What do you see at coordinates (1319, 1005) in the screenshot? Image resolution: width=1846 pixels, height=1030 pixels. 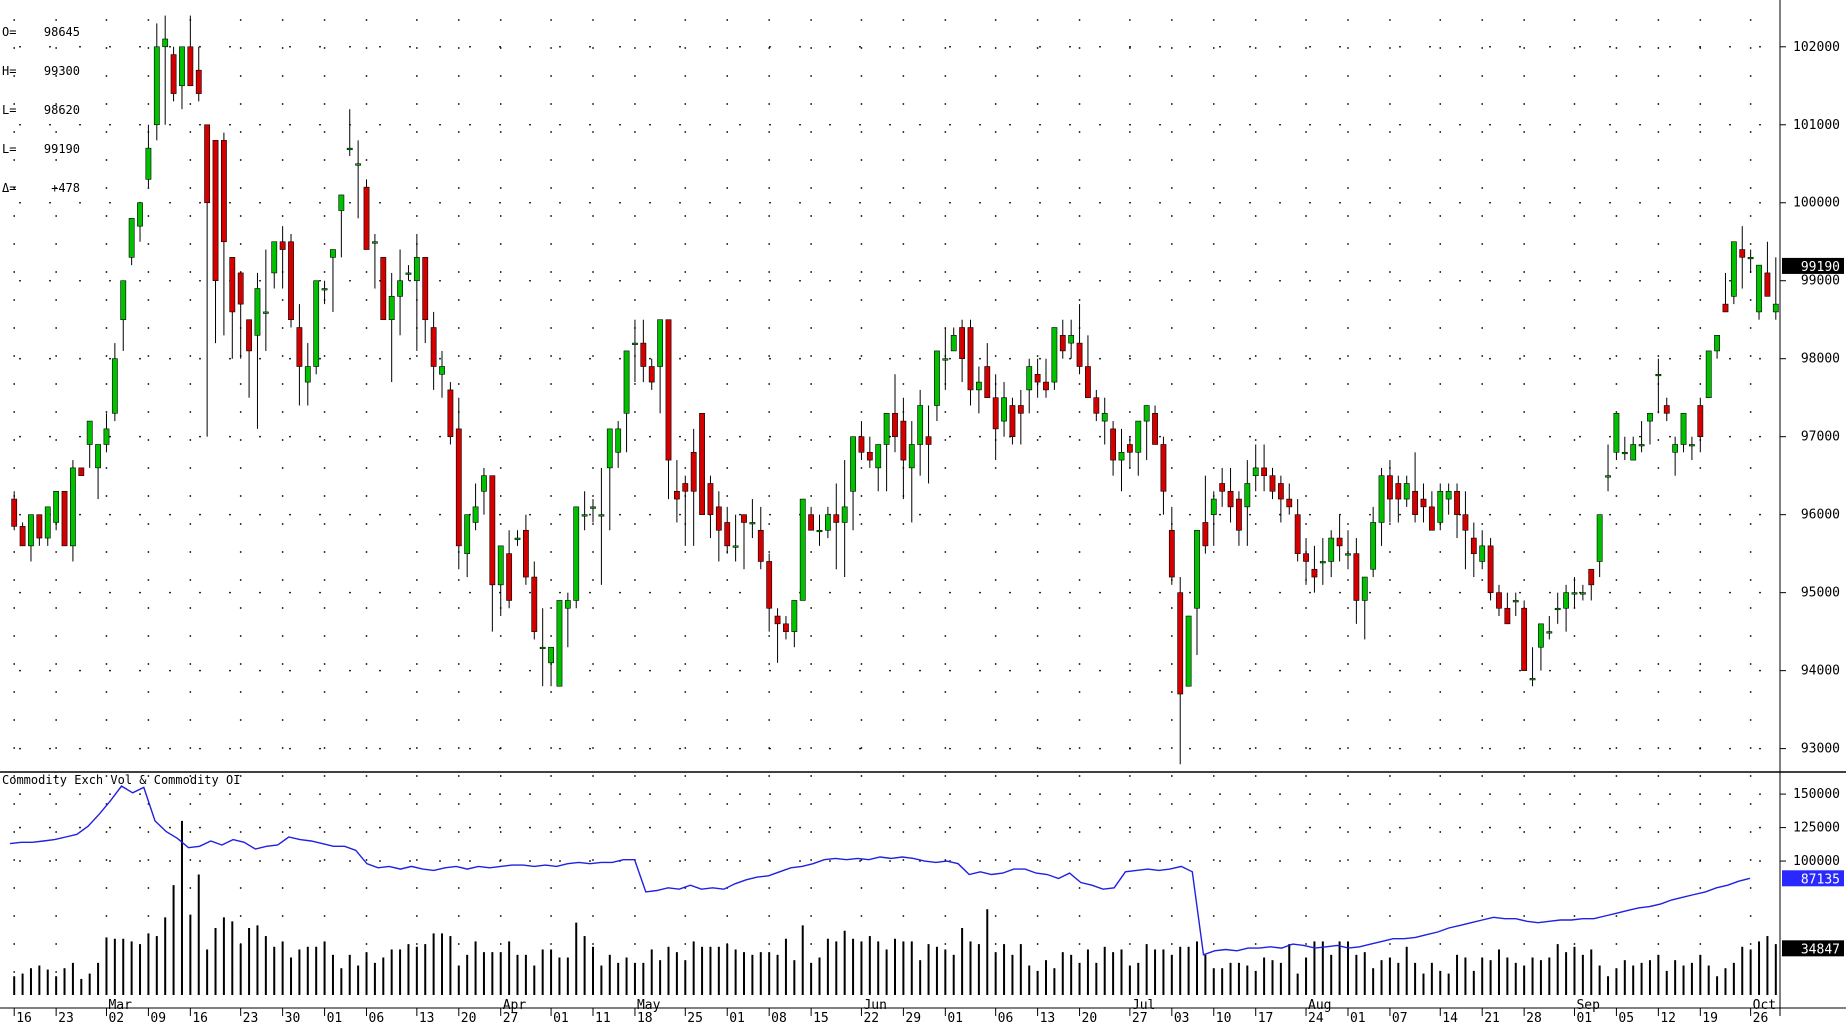 I see `month-label: Aug` at bounding box center [1319, 1005].